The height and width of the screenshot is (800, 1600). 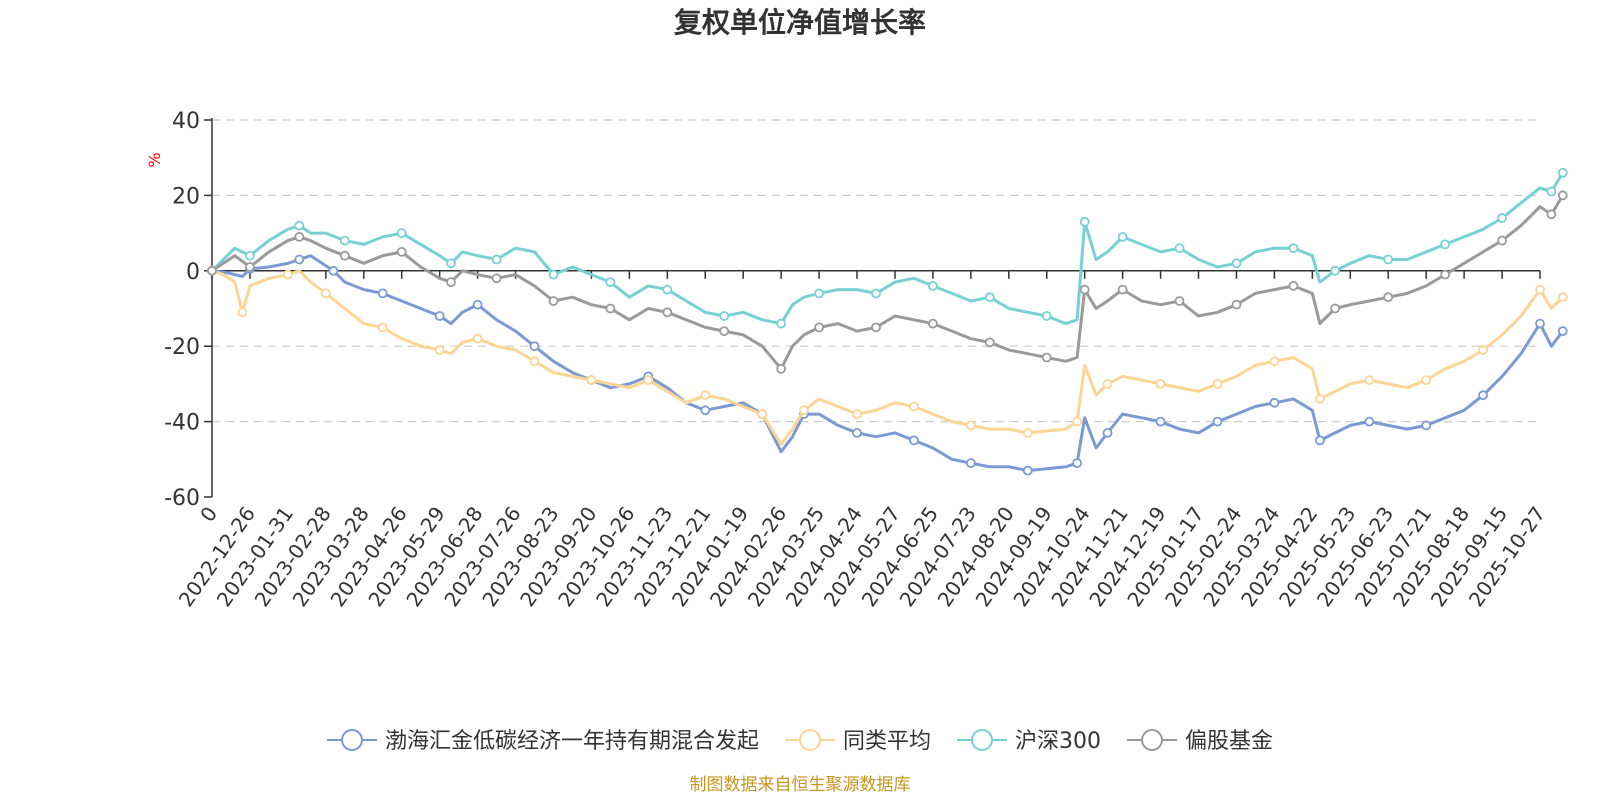 What do you see at coordinates (1058, 741) in the screenshot?
I see `legend-label: 沪深300` at bounding box center [1058, 741].